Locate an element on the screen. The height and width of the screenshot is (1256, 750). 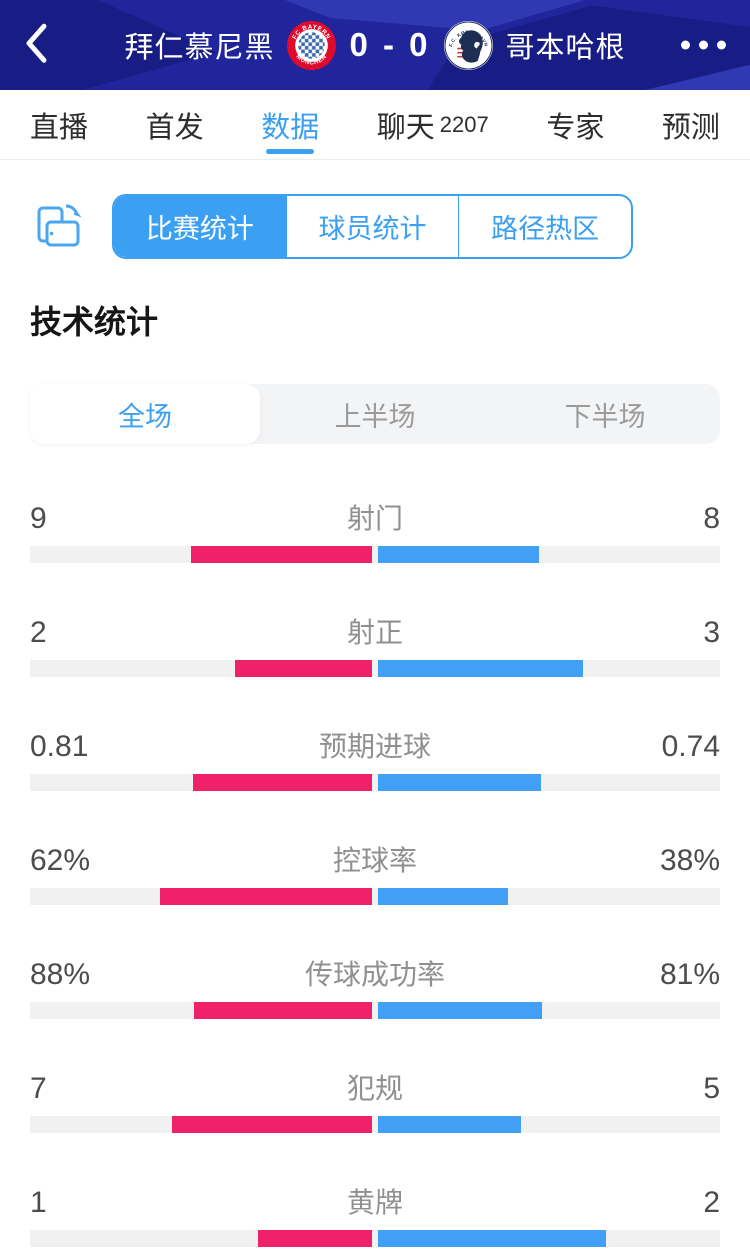
stat-tab-1: 球员统计 is located at coordinates (372, 226).